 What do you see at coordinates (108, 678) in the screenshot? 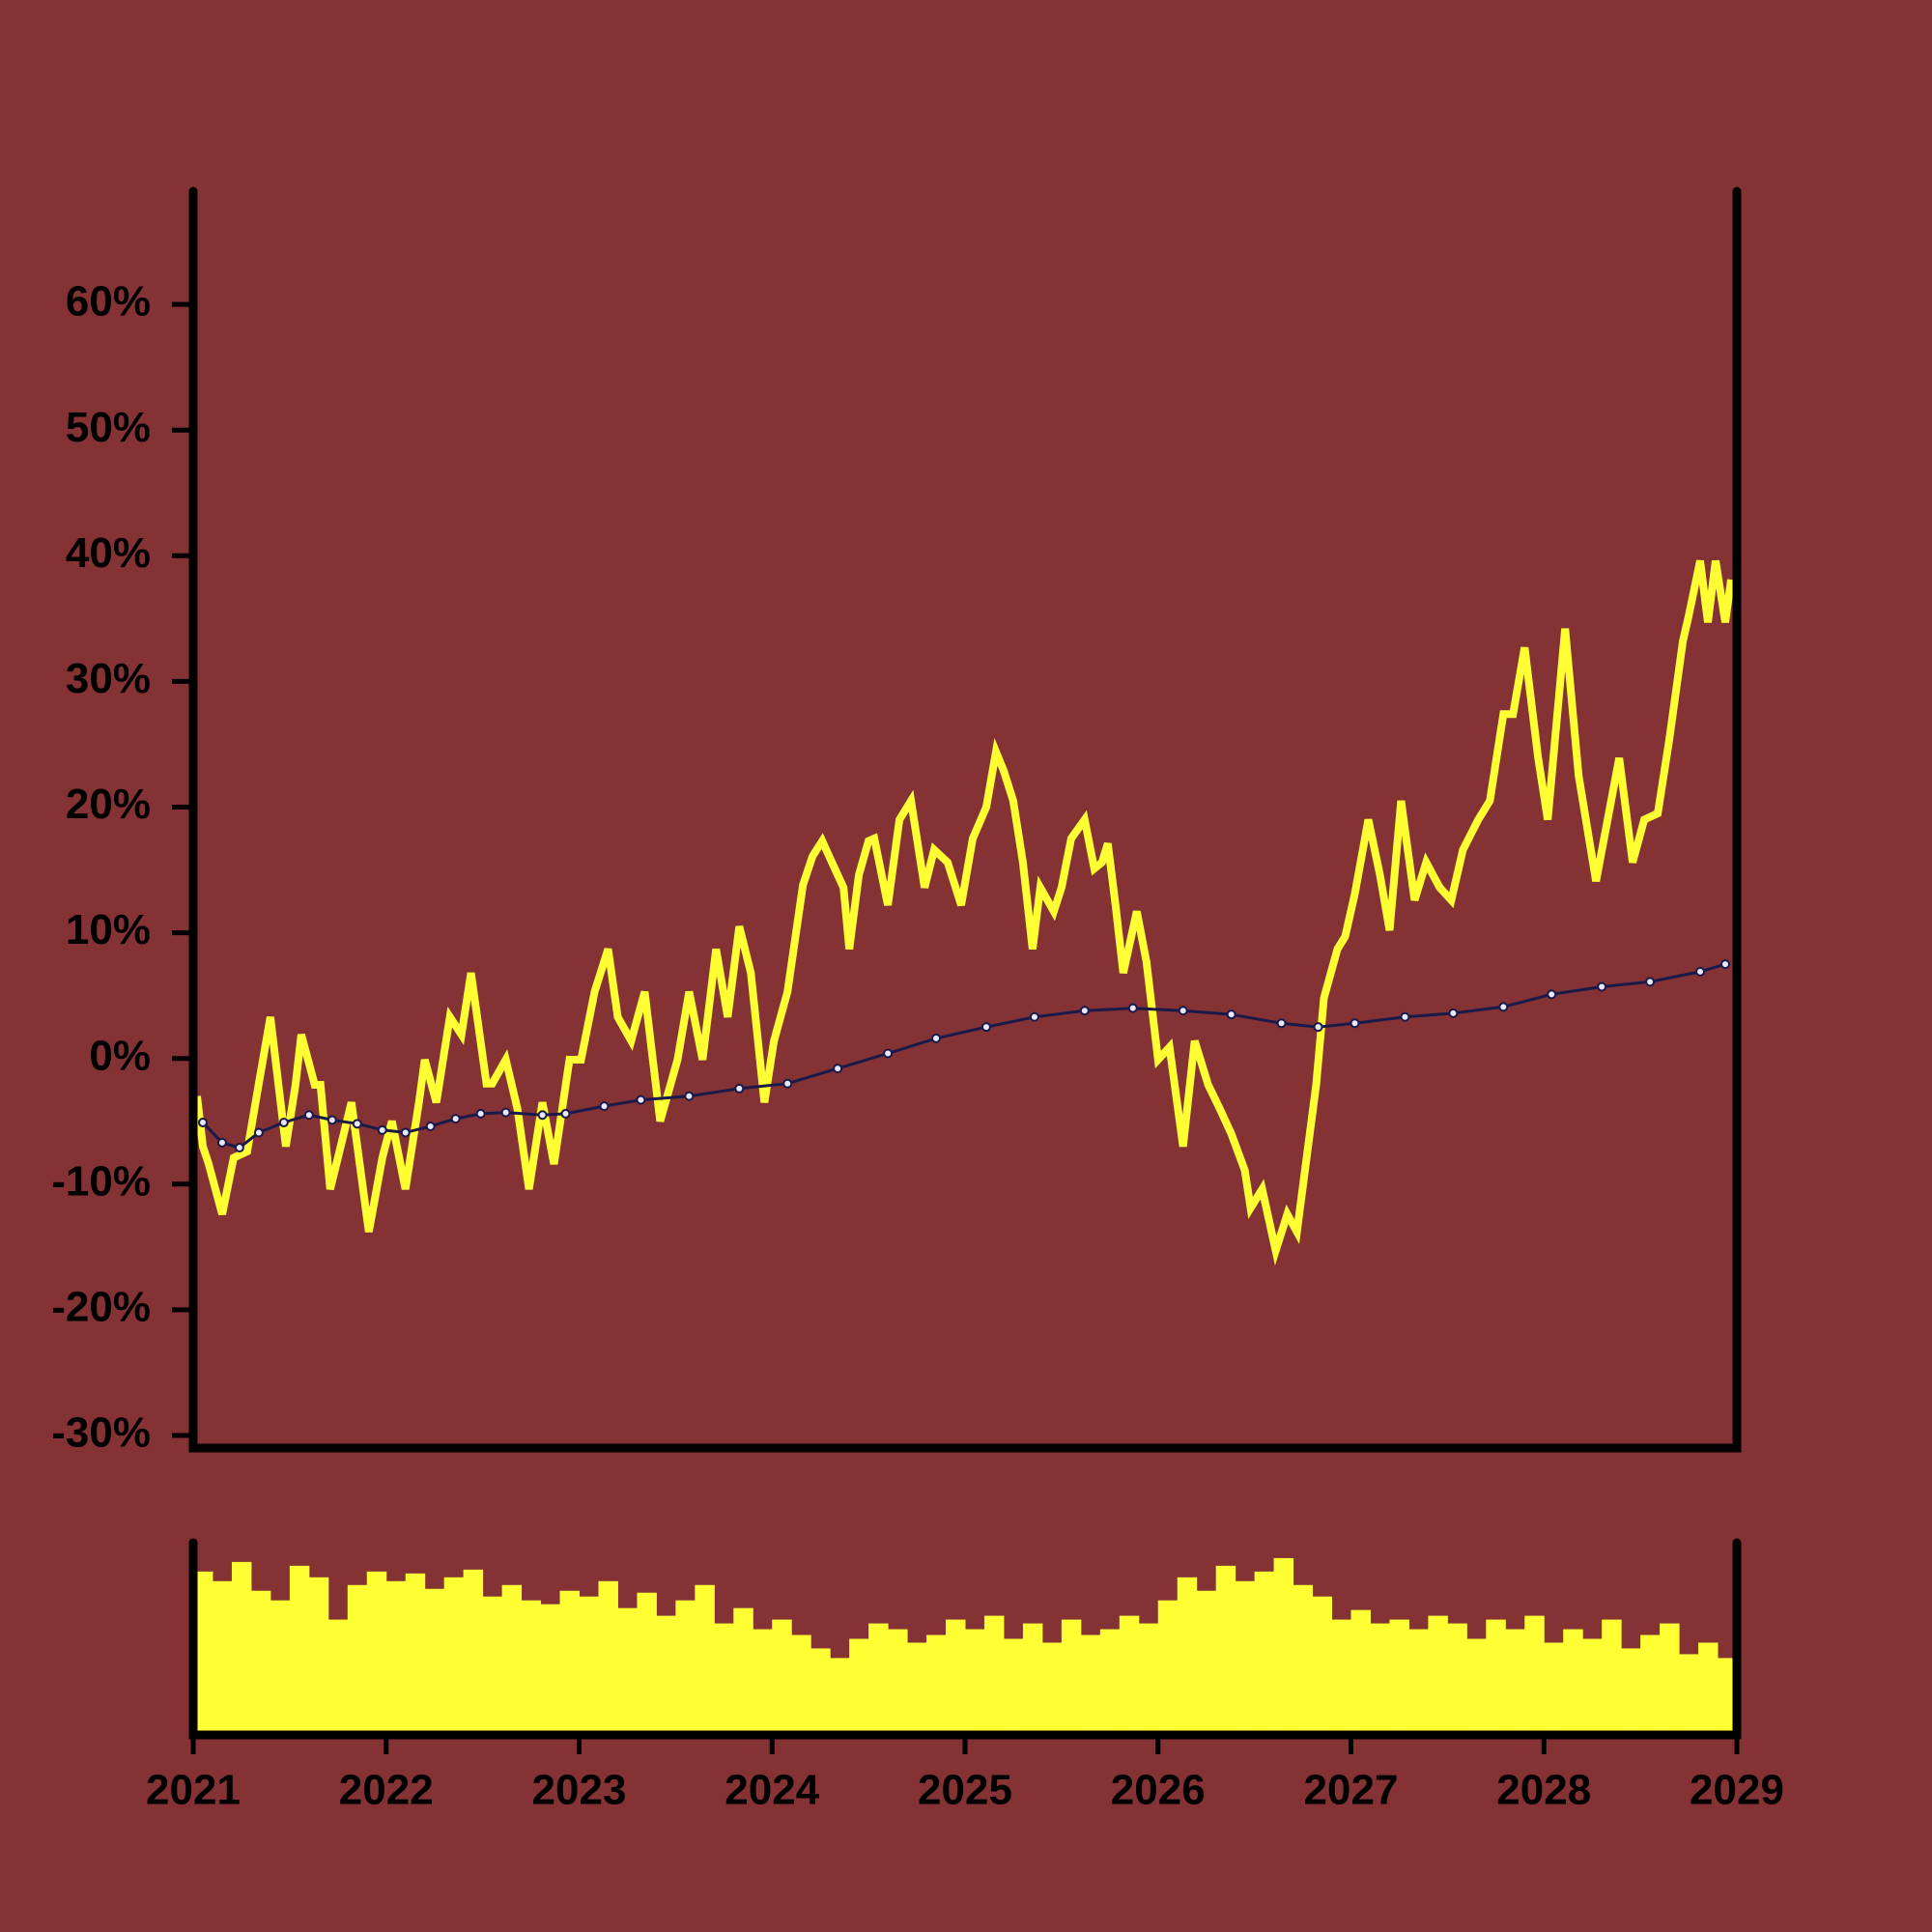
I see `y-tick-label: 30%` at bounding box center [108, 678].